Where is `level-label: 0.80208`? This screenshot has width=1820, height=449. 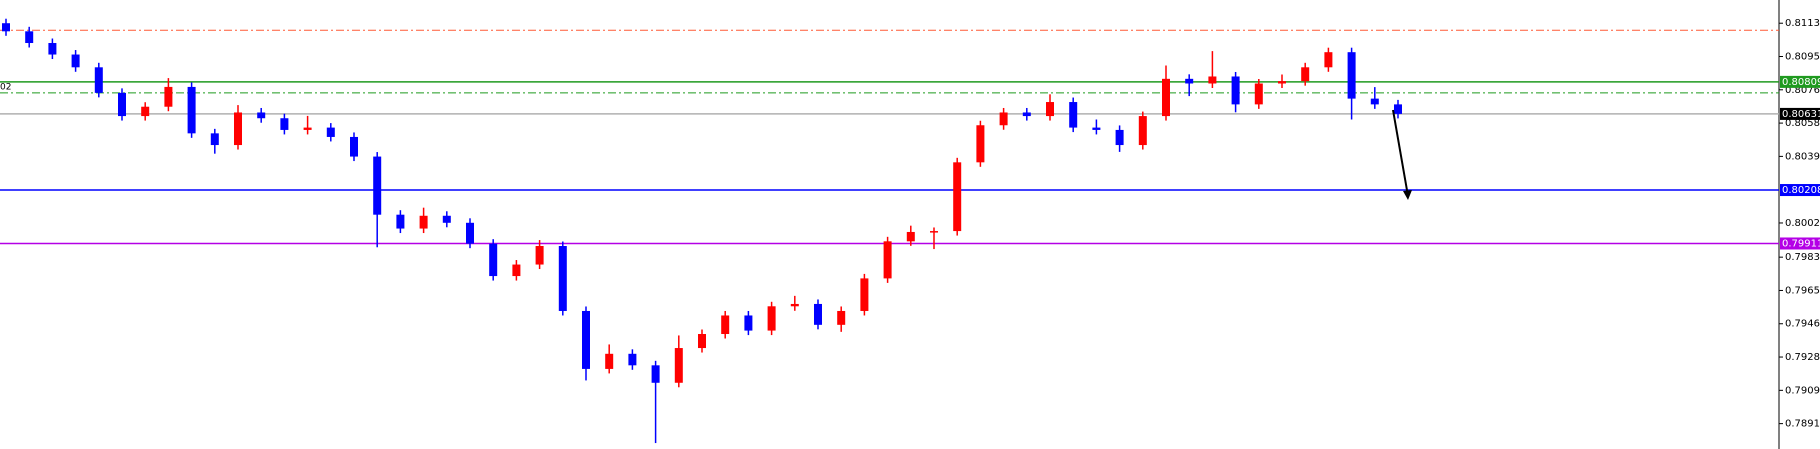
level-label: 0.80208 is located at coordinates (1801, 190).